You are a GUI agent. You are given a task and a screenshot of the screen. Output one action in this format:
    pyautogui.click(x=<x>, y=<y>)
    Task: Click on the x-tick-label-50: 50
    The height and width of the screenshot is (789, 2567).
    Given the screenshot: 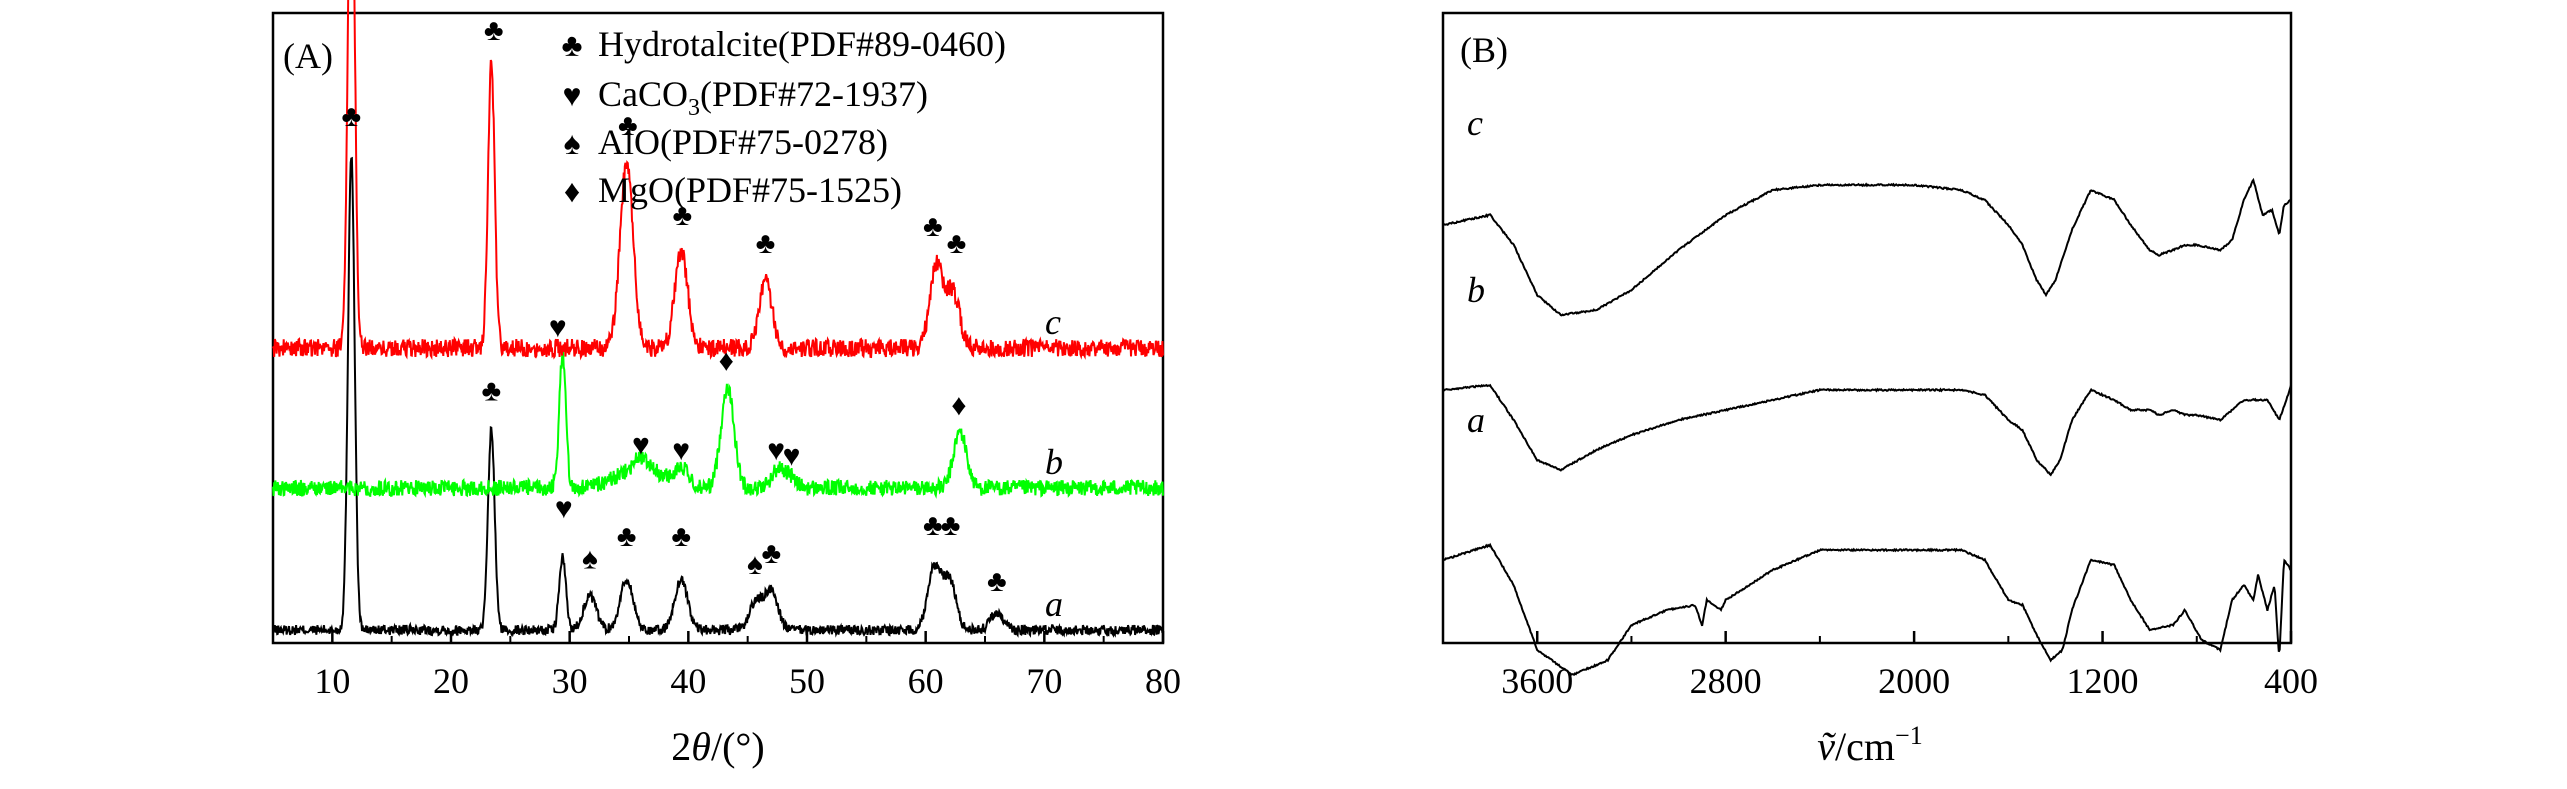 What is the action you would take?
    pyautogui.click(x=807, y=681)
    